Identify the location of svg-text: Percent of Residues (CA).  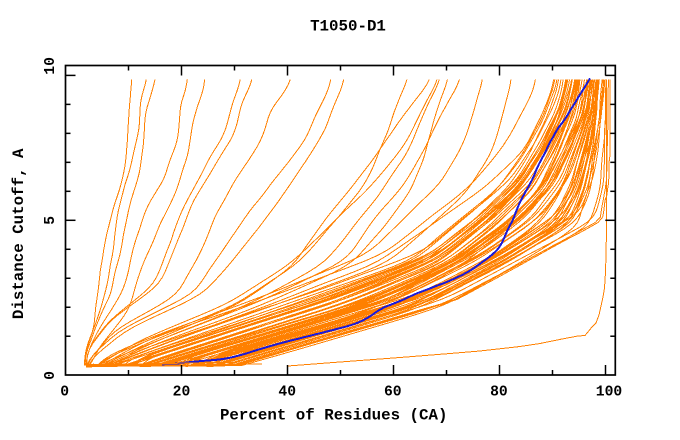
(334, 416).